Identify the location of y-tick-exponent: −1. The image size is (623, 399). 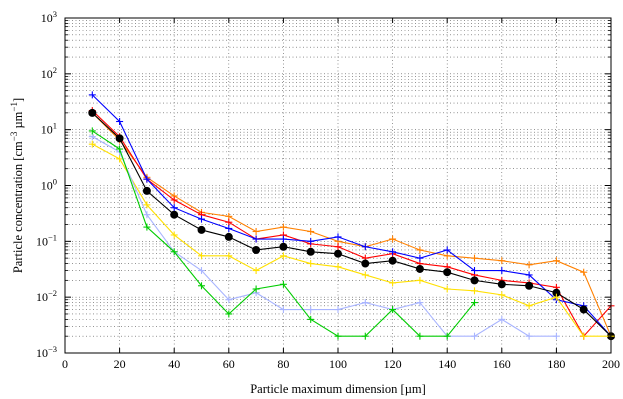
(52, 237).